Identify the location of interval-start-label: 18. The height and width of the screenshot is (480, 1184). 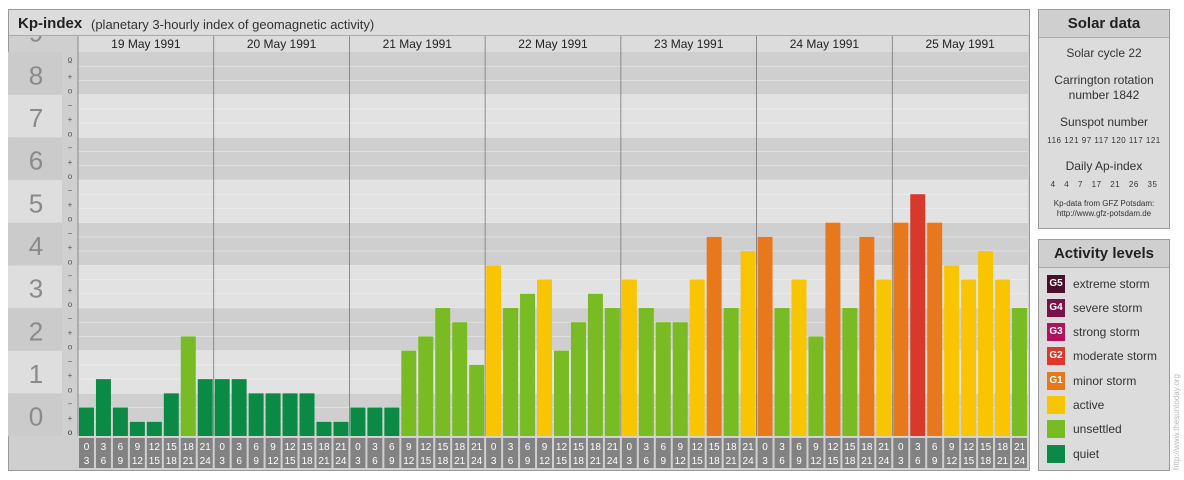
(732, 447).